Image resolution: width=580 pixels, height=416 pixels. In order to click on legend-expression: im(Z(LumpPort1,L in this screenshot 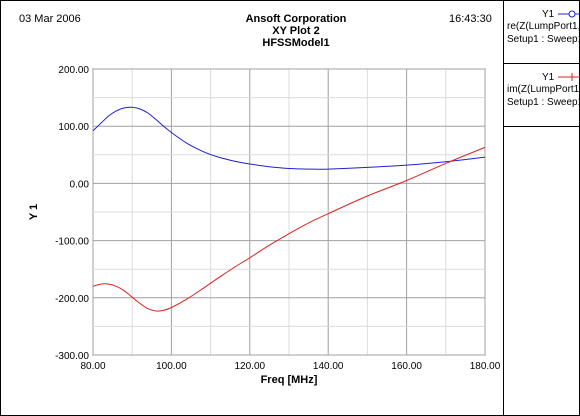, I will do `click(543, 89)`.